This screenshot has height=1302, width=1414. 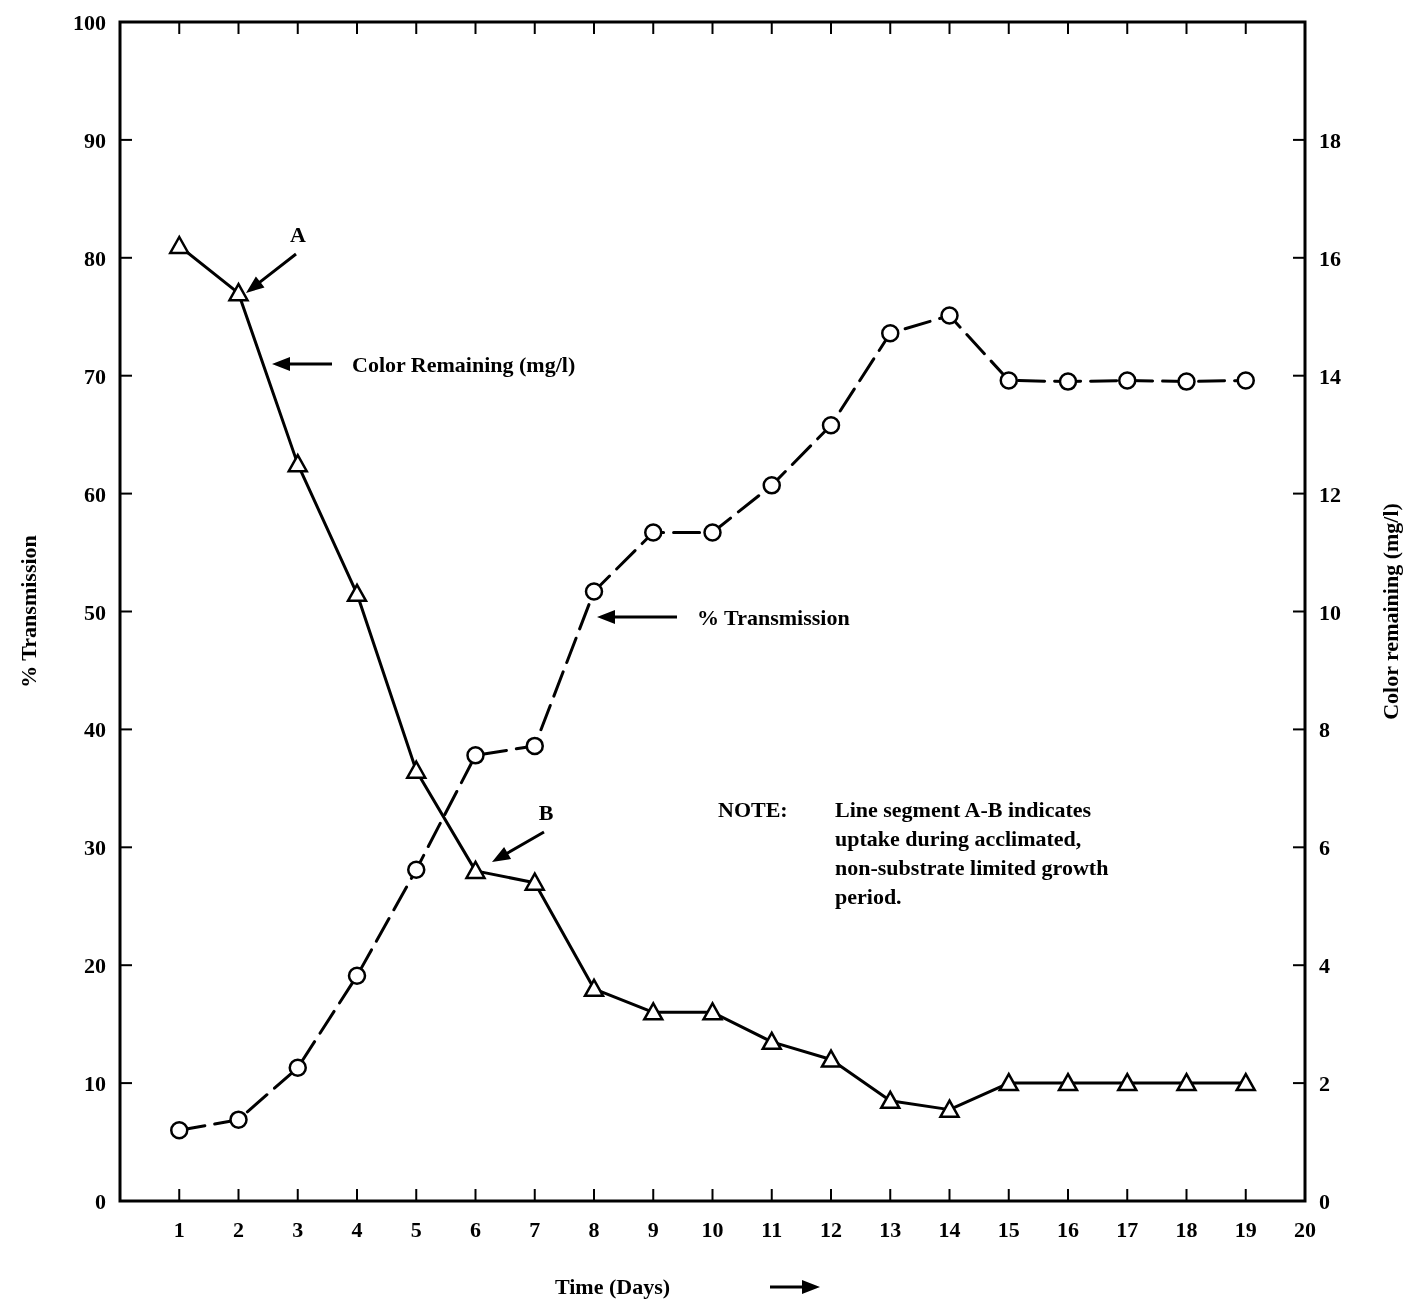 I want to click on x-tick-label: 9, so click(x=653, y=1229).